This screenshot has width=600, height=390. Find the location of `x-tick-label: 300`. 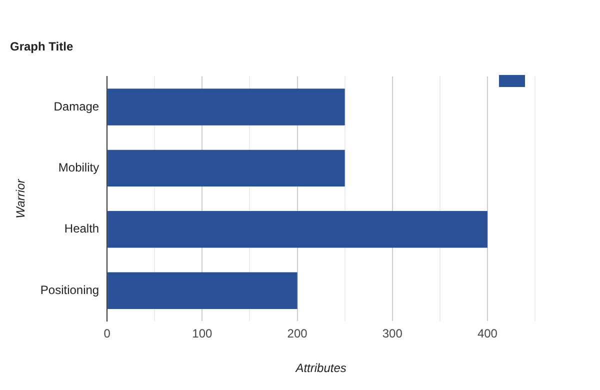

x-tick-label: 300 is located at coordinates (392, 333).